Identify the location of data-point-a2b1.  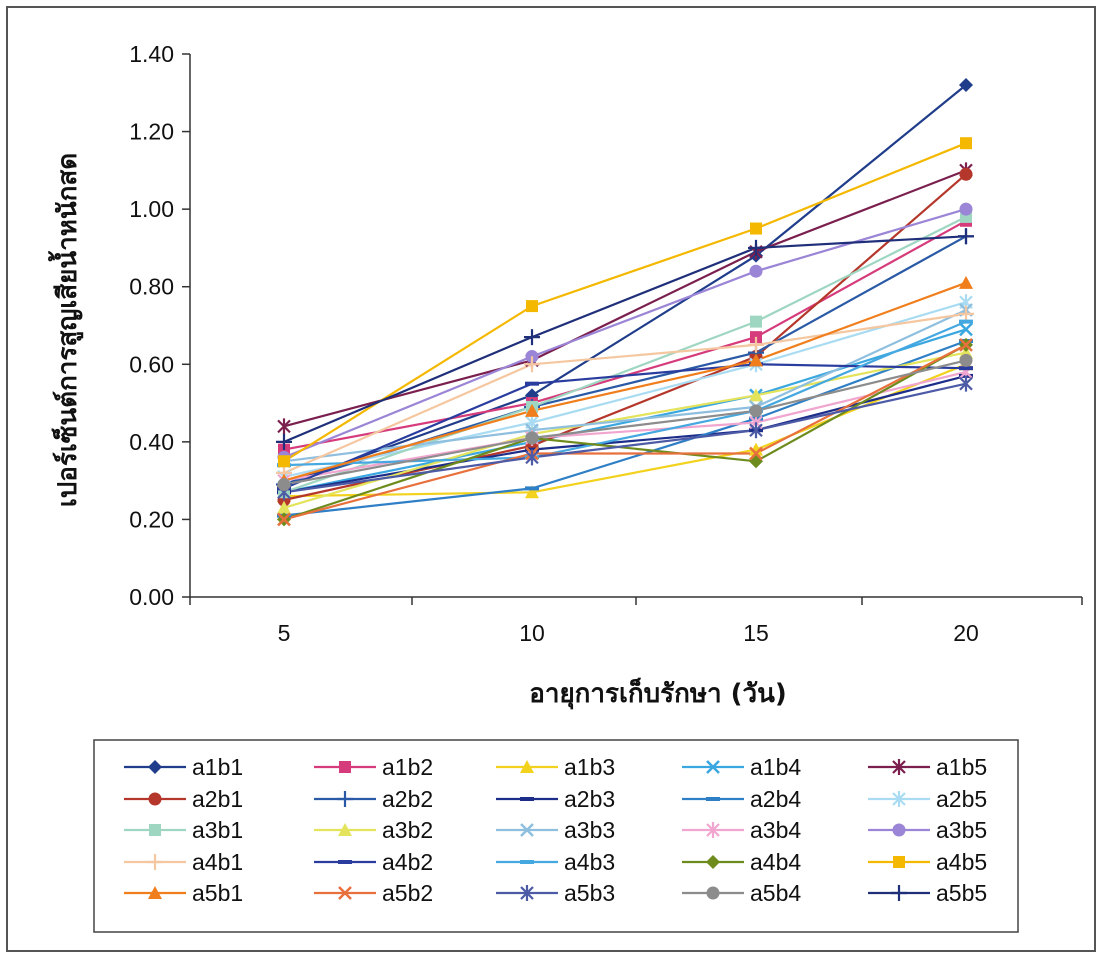
(966, 174).